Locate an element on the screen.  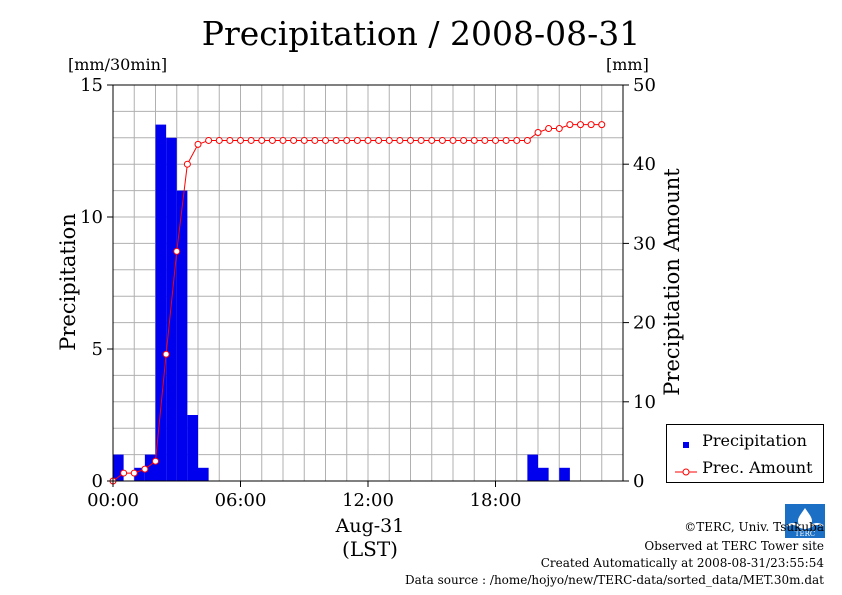
legend-label-amount: Prec. Amount is located at coordinates (757, 467).